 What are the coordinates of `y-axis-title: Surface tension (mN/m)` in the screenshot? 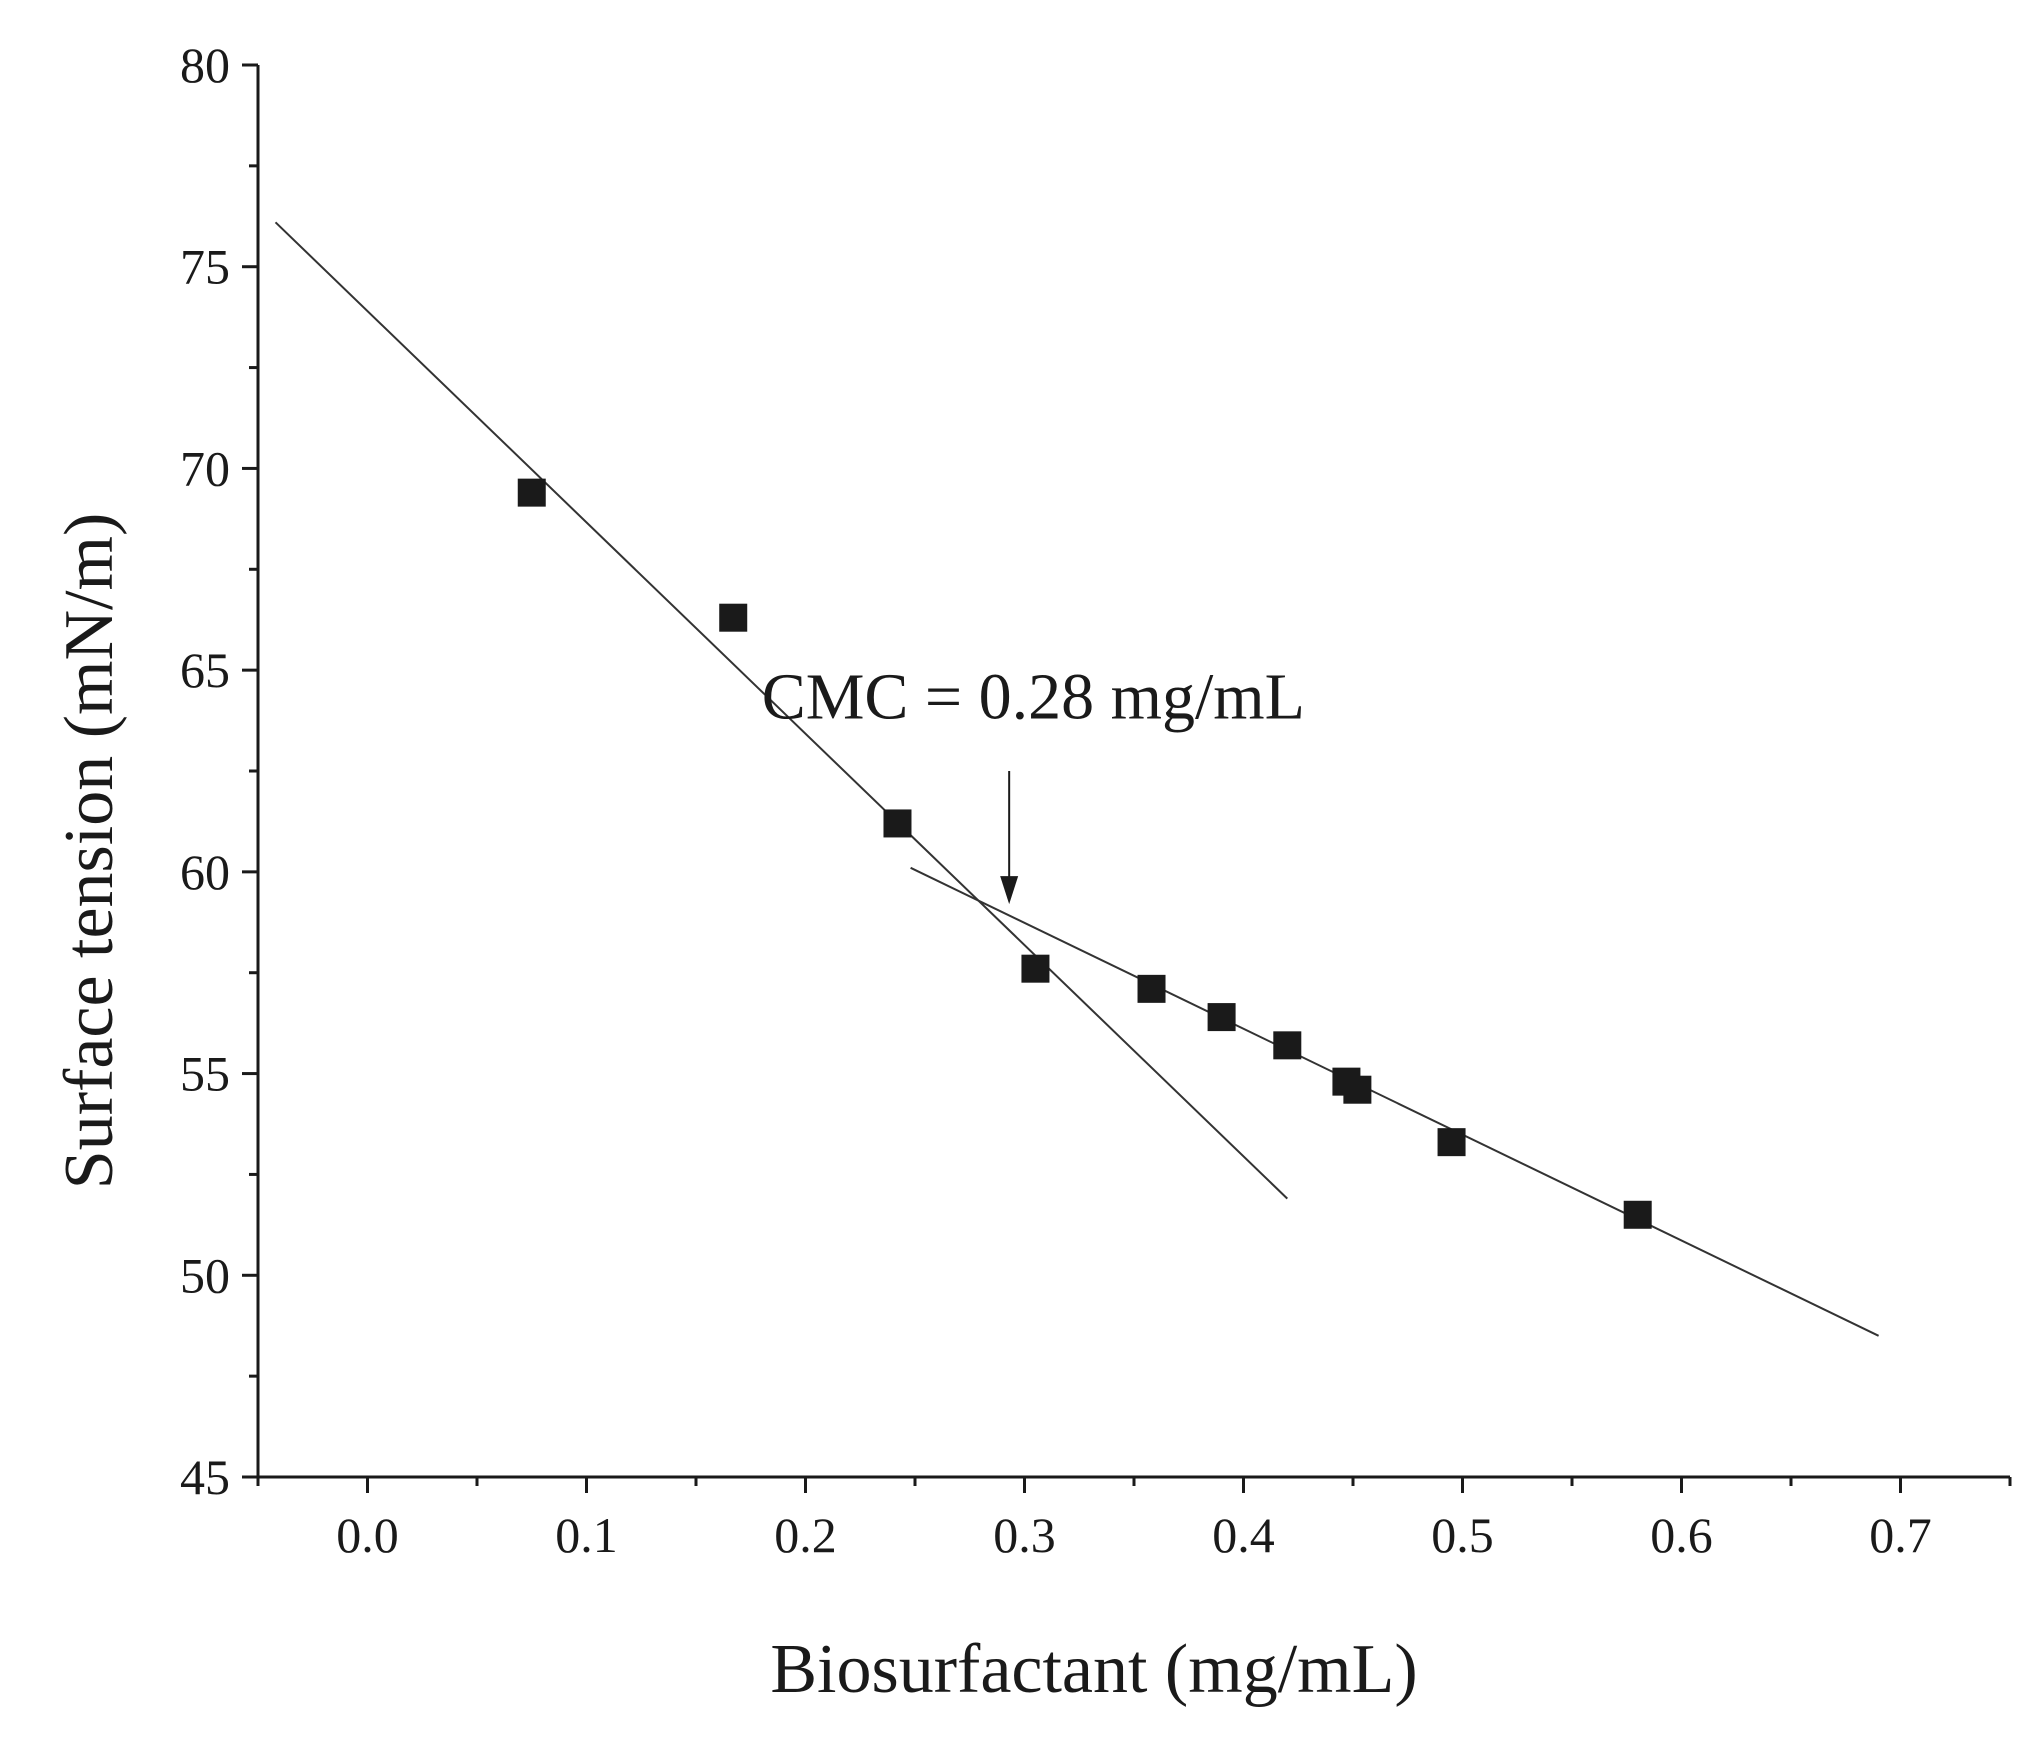 It's located at (89, 851).